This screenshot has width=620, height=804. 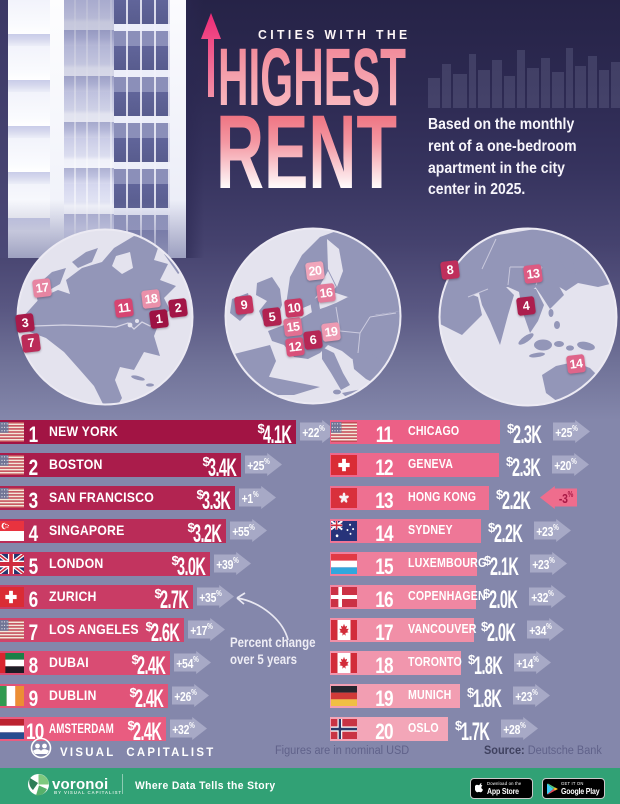 I want to click on svg-text: HIGHEST, so click(x=312, y=82).